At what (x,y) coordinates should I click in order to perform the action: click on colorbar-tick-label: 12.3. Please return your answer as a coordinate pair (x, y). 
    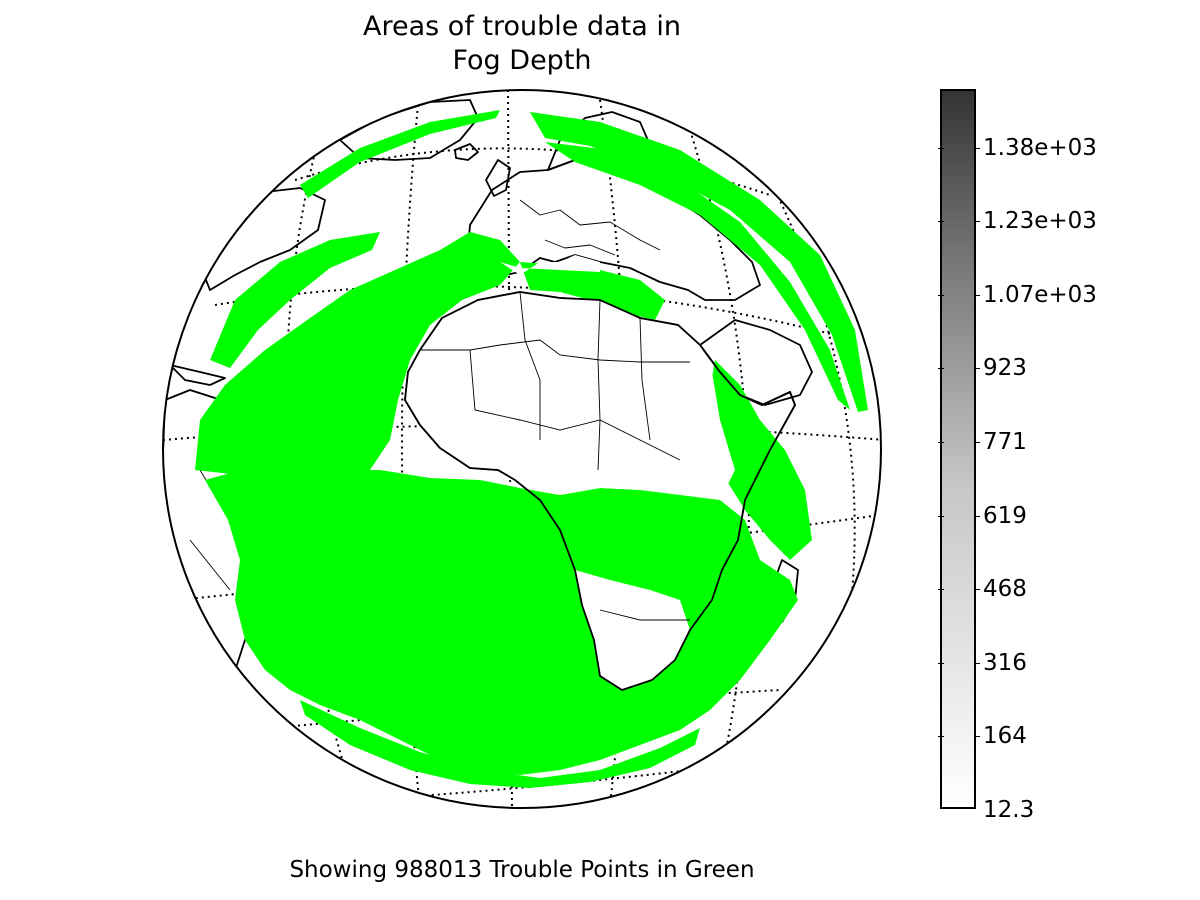
    Looking at the image, I should click on (1009, 810).